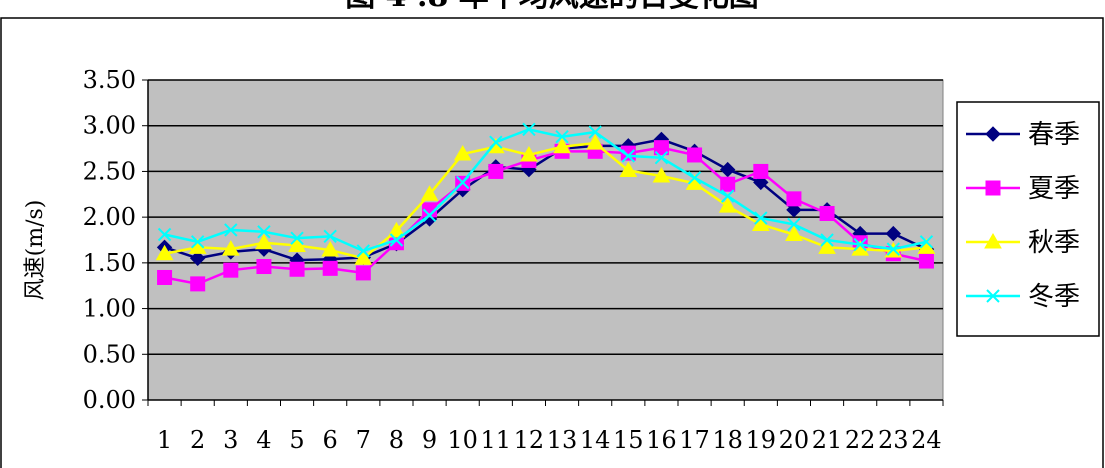 This screenshot has height=468, width=1105. What do you see at coordinates (496, 440) in the screenshot?
I see `x-tick-label: 11` at bounding box center [496, 440].